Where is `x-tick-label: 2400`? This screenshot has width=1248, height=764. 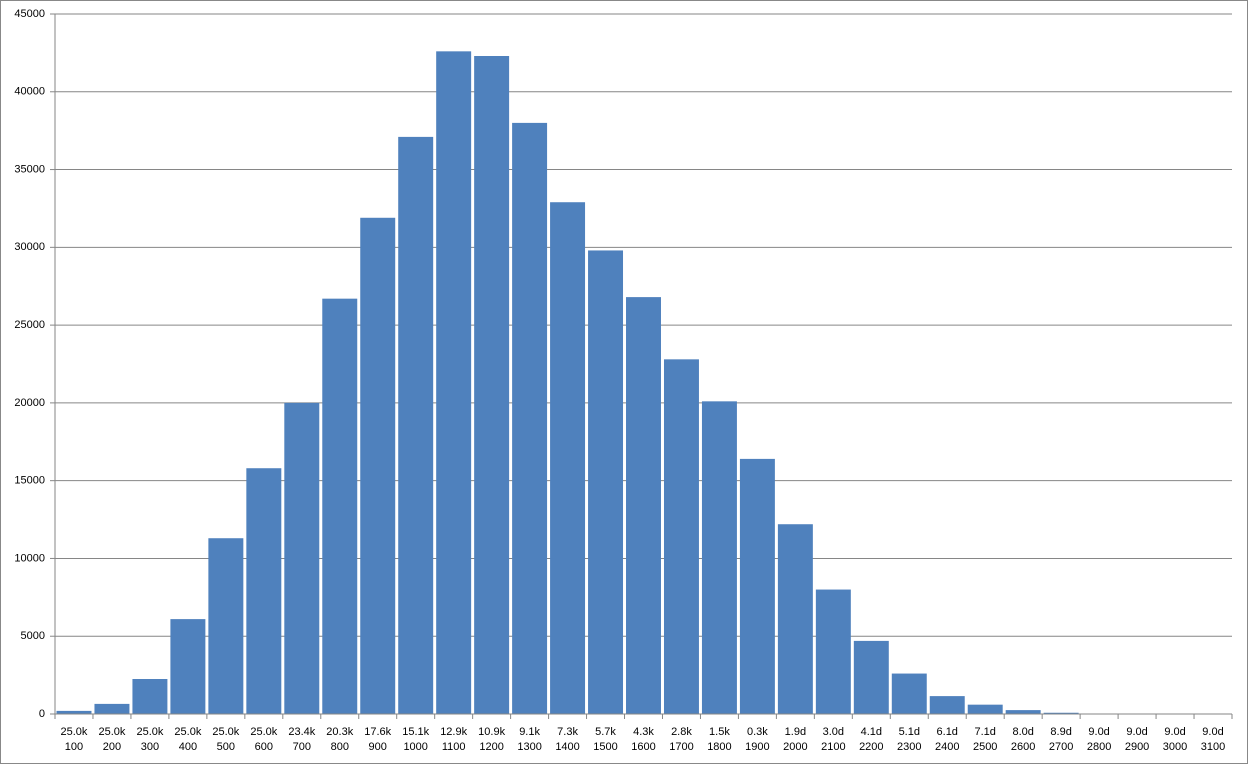
x-tick-label: 2400 is located at coordinates (947, 747).